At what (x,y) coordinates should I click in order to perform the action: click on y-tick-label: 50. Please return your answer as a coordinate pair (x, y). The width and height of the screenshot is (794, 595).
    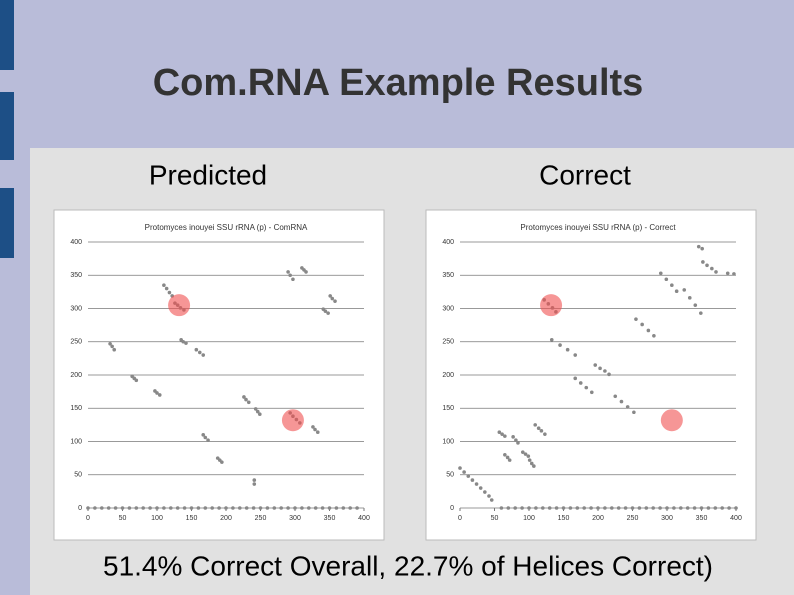
    Looking at the image, I should click on (450, 475).